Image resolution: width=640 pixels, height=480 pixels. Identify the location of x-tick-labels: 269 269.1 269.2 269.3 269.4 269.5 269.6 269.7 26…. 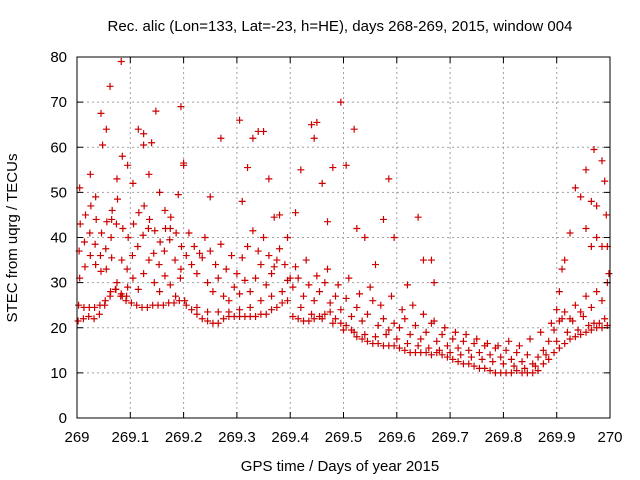
(343, 437).